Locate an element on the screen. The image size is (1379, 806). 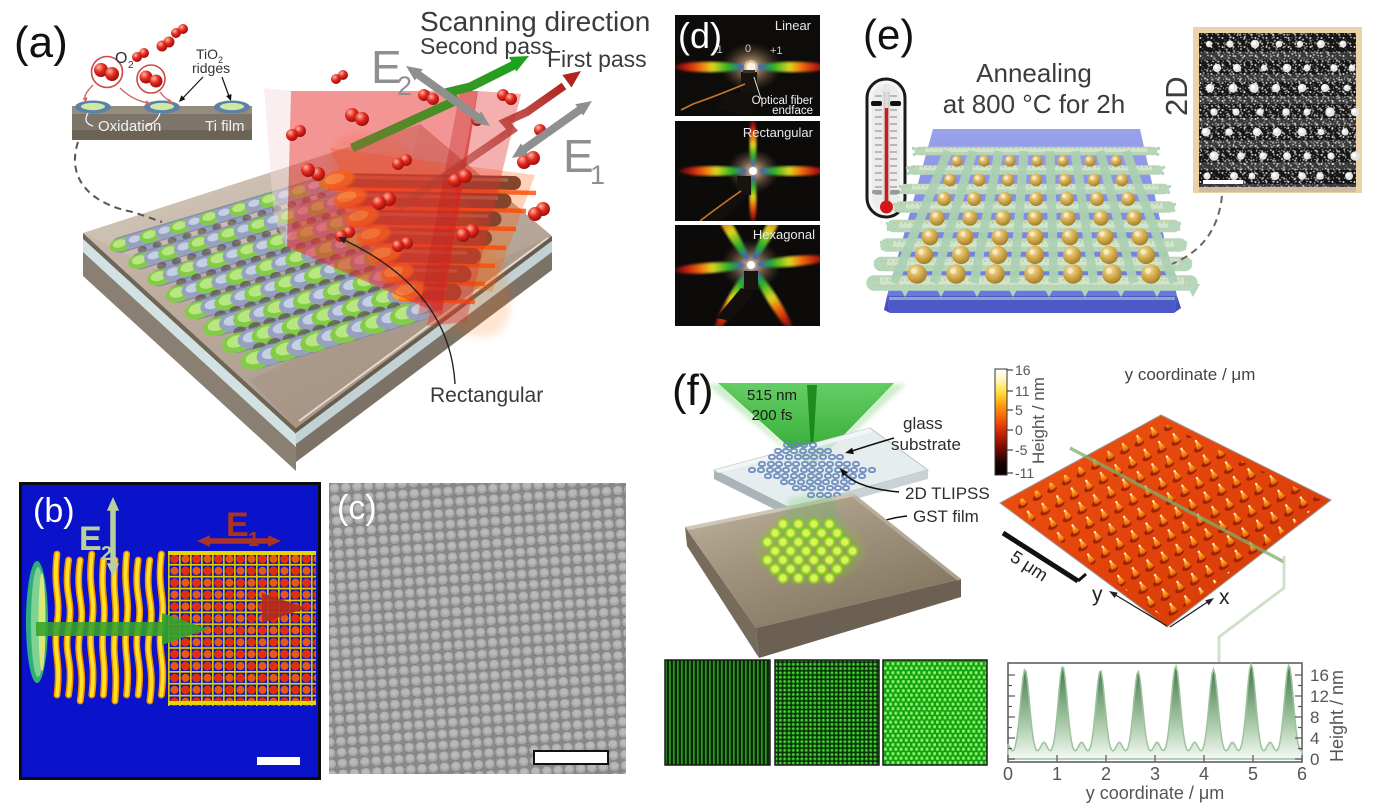
svg-text: -1 is located at coordinates (718, 50).